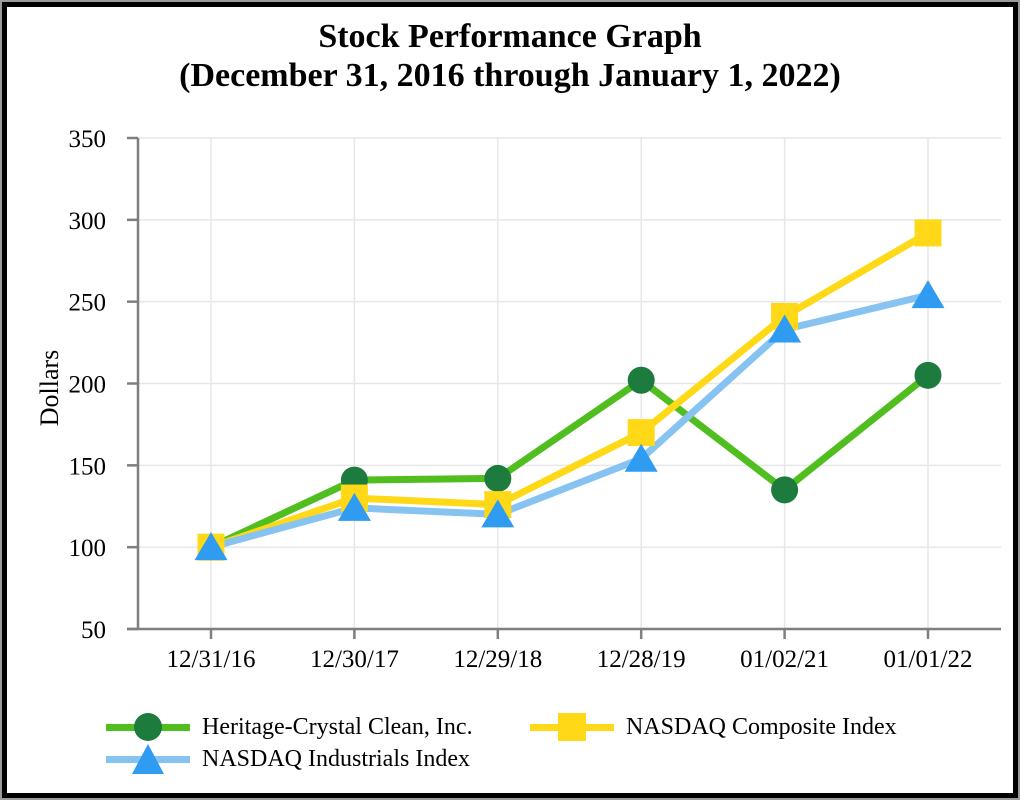 The width and height of the screenshot is (1020, 800). I want to click on x-tick-label: 01/02/21, so click(784, 659).